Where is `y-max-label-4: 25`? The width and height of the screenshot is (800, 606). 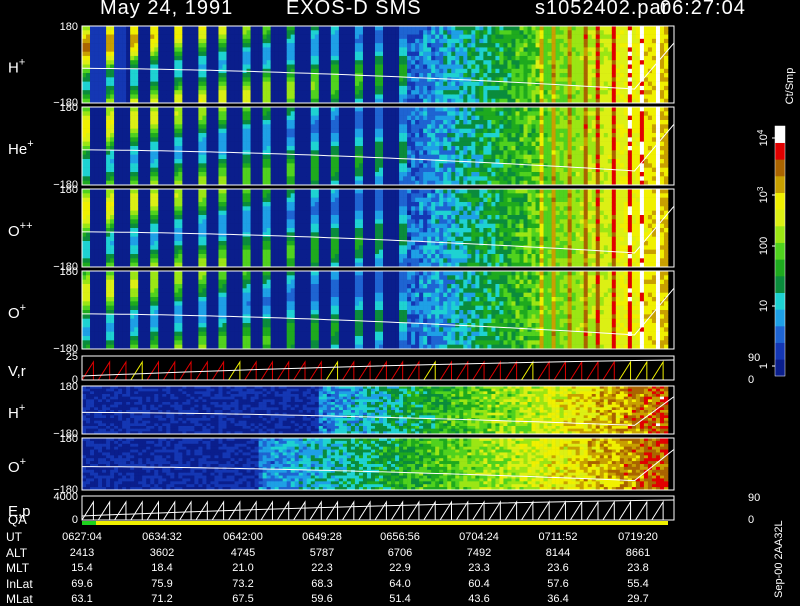 y-max-label-4: 25 is located at coordinates (72, 357).